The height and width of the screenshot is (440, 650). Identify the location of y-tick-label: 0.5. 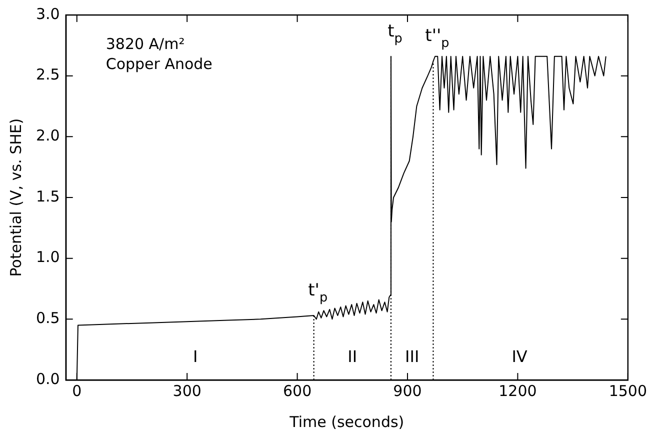
(48, 318).